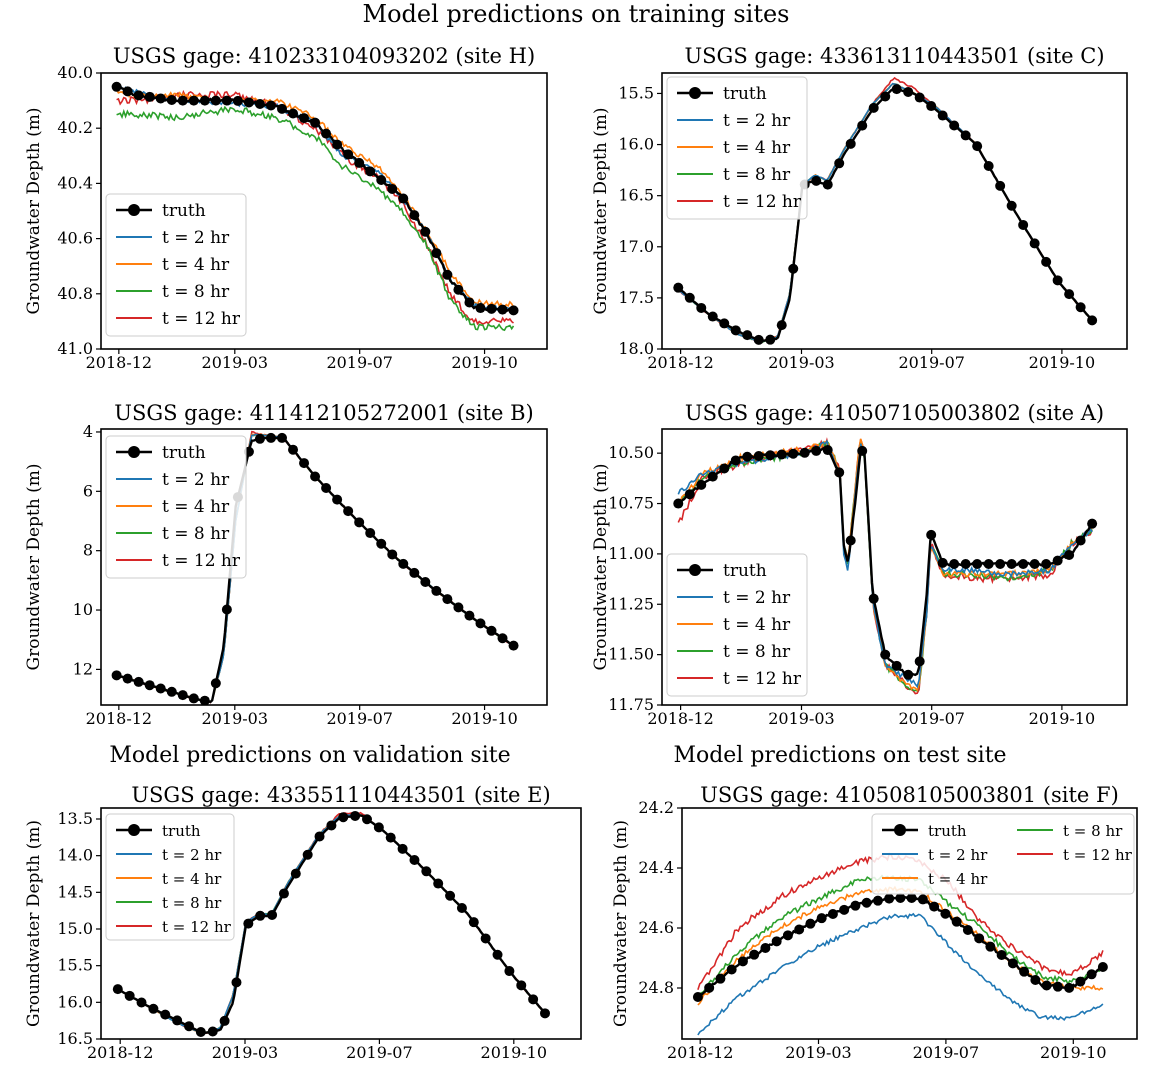  I want to click on x-tick-label: 2018-12, so click(120, 1052).